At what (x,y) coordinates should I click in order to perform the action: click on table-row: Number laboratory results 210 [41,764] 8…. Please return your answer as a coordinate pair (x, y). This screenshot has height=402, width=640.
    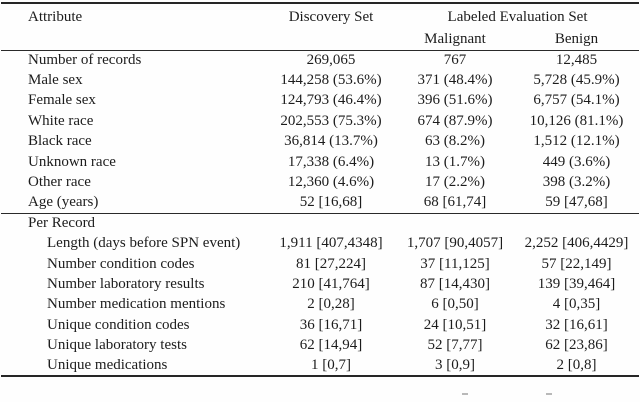
    Looking at the image, I should click on (320, 284).